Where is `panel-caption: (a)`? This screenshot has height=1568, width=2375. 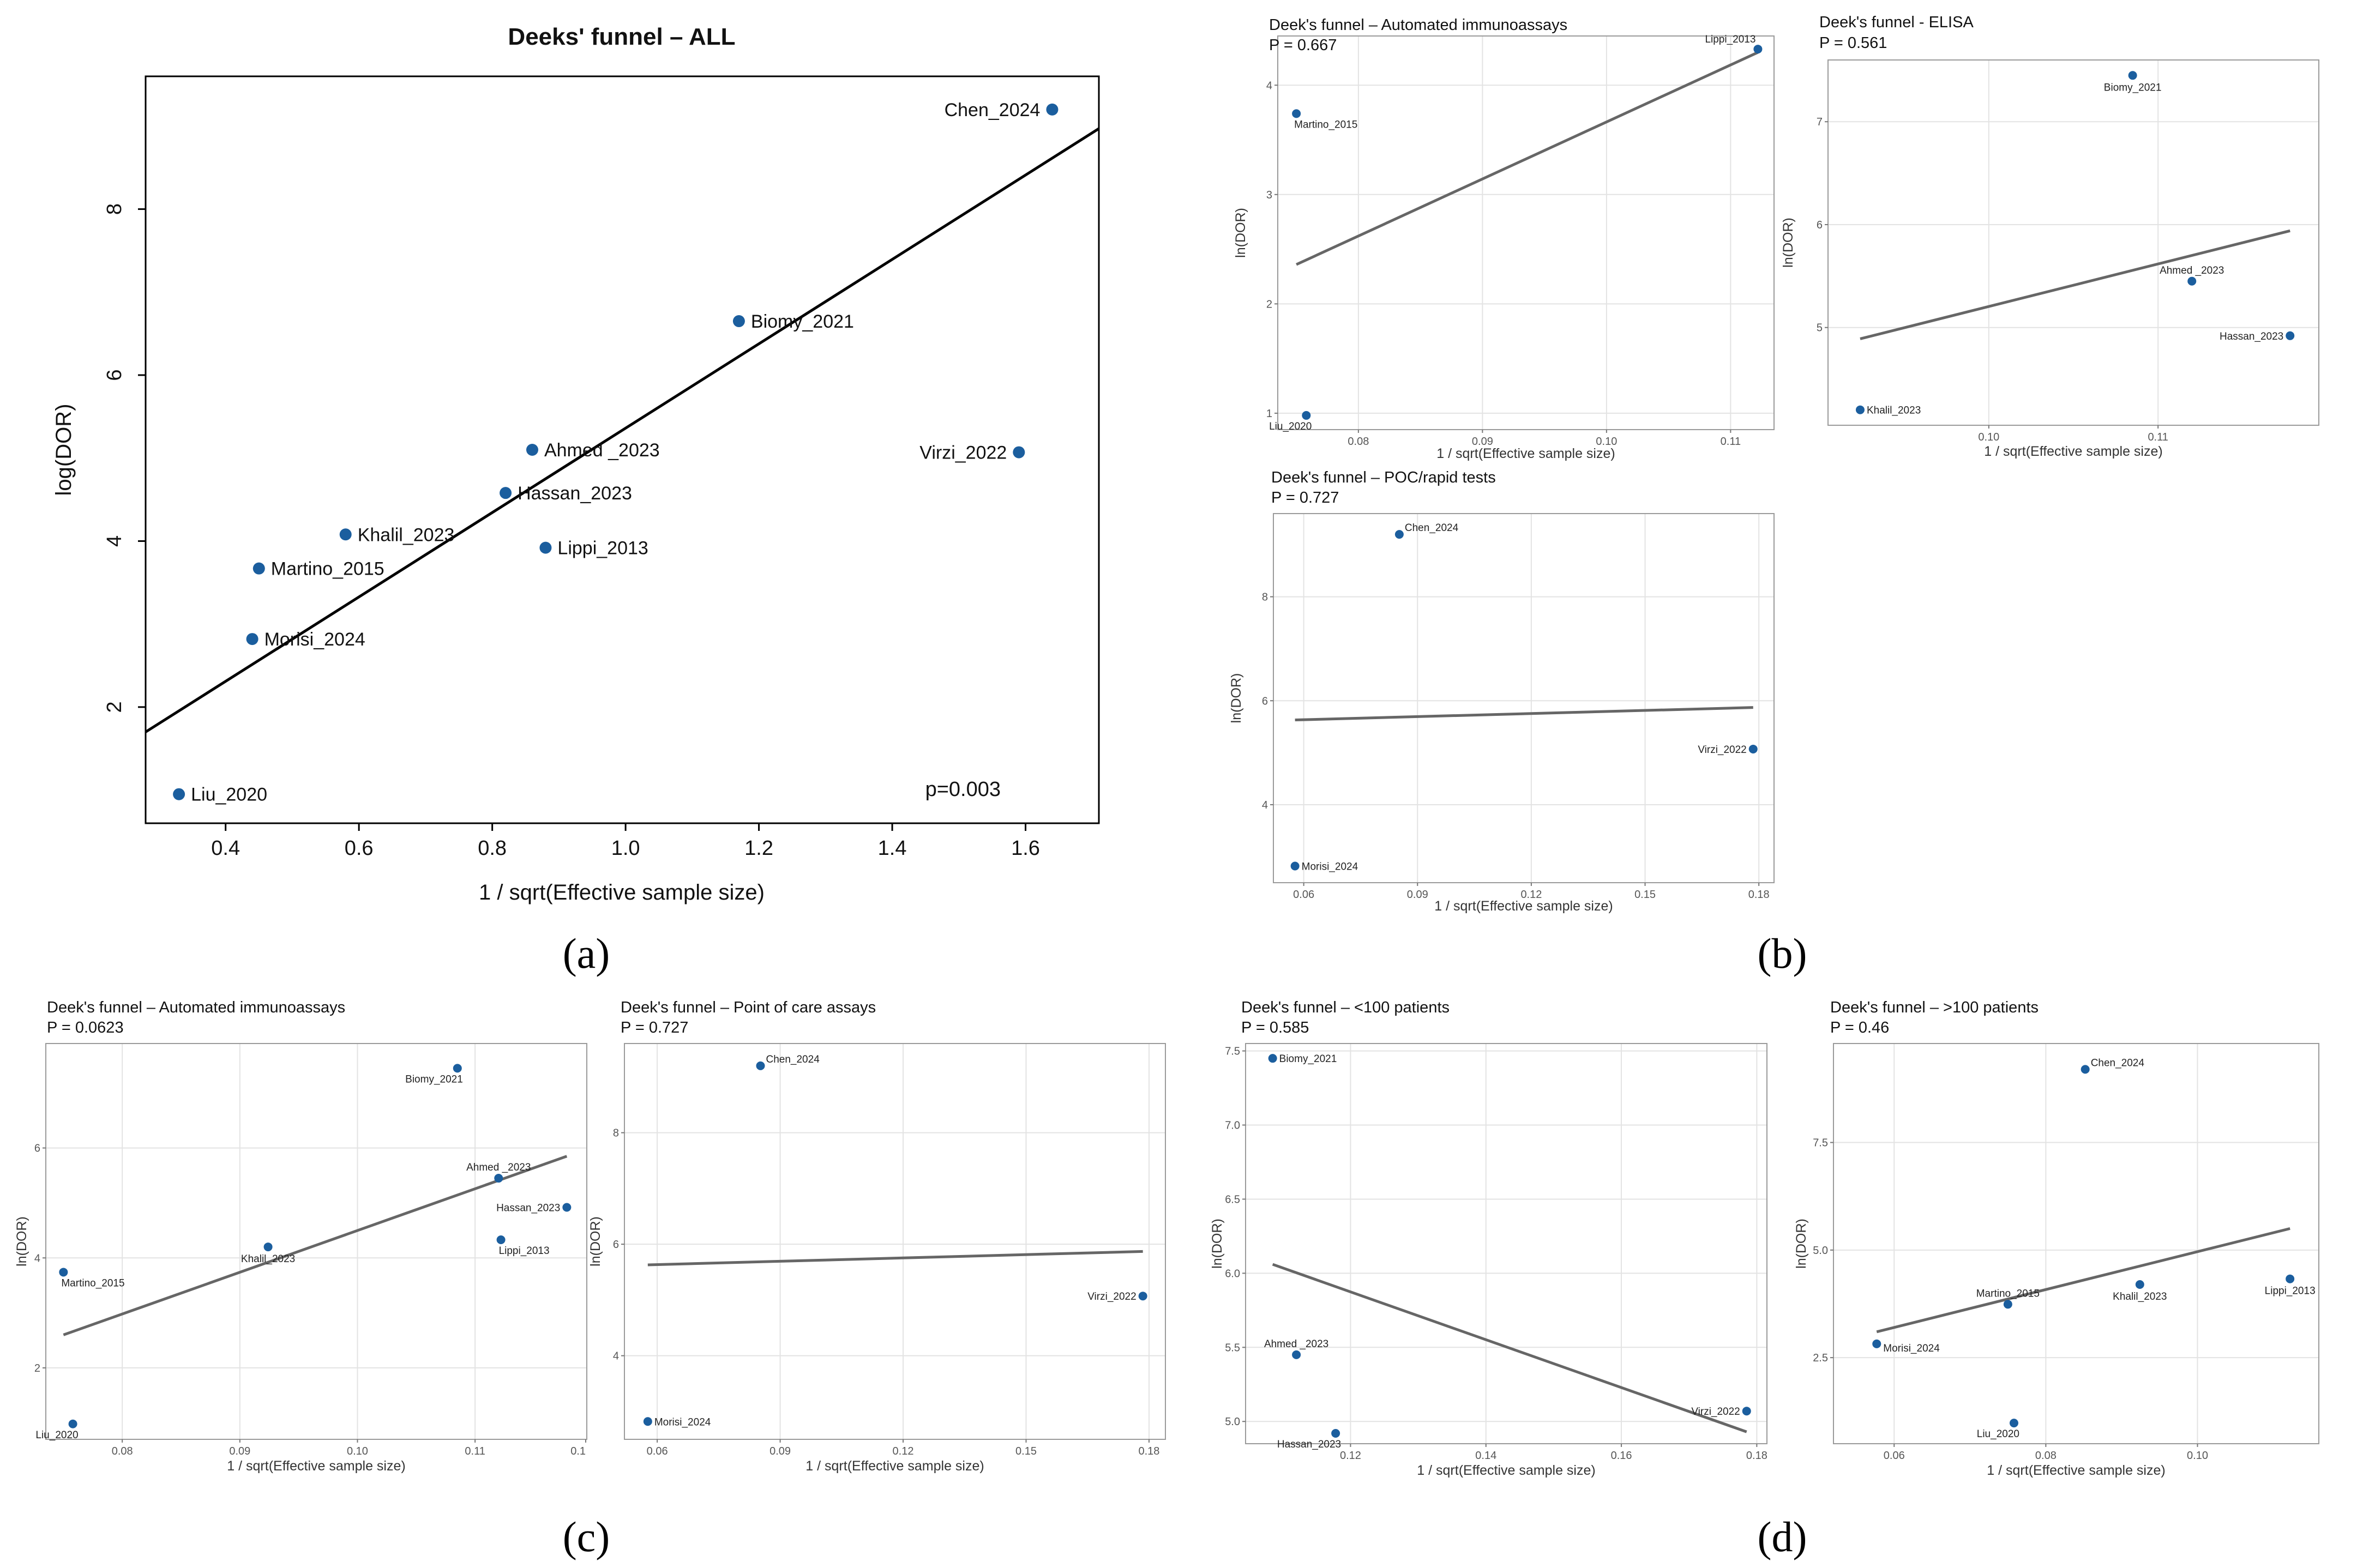
panel-caption: (a) is located at coordinates (586, 954).